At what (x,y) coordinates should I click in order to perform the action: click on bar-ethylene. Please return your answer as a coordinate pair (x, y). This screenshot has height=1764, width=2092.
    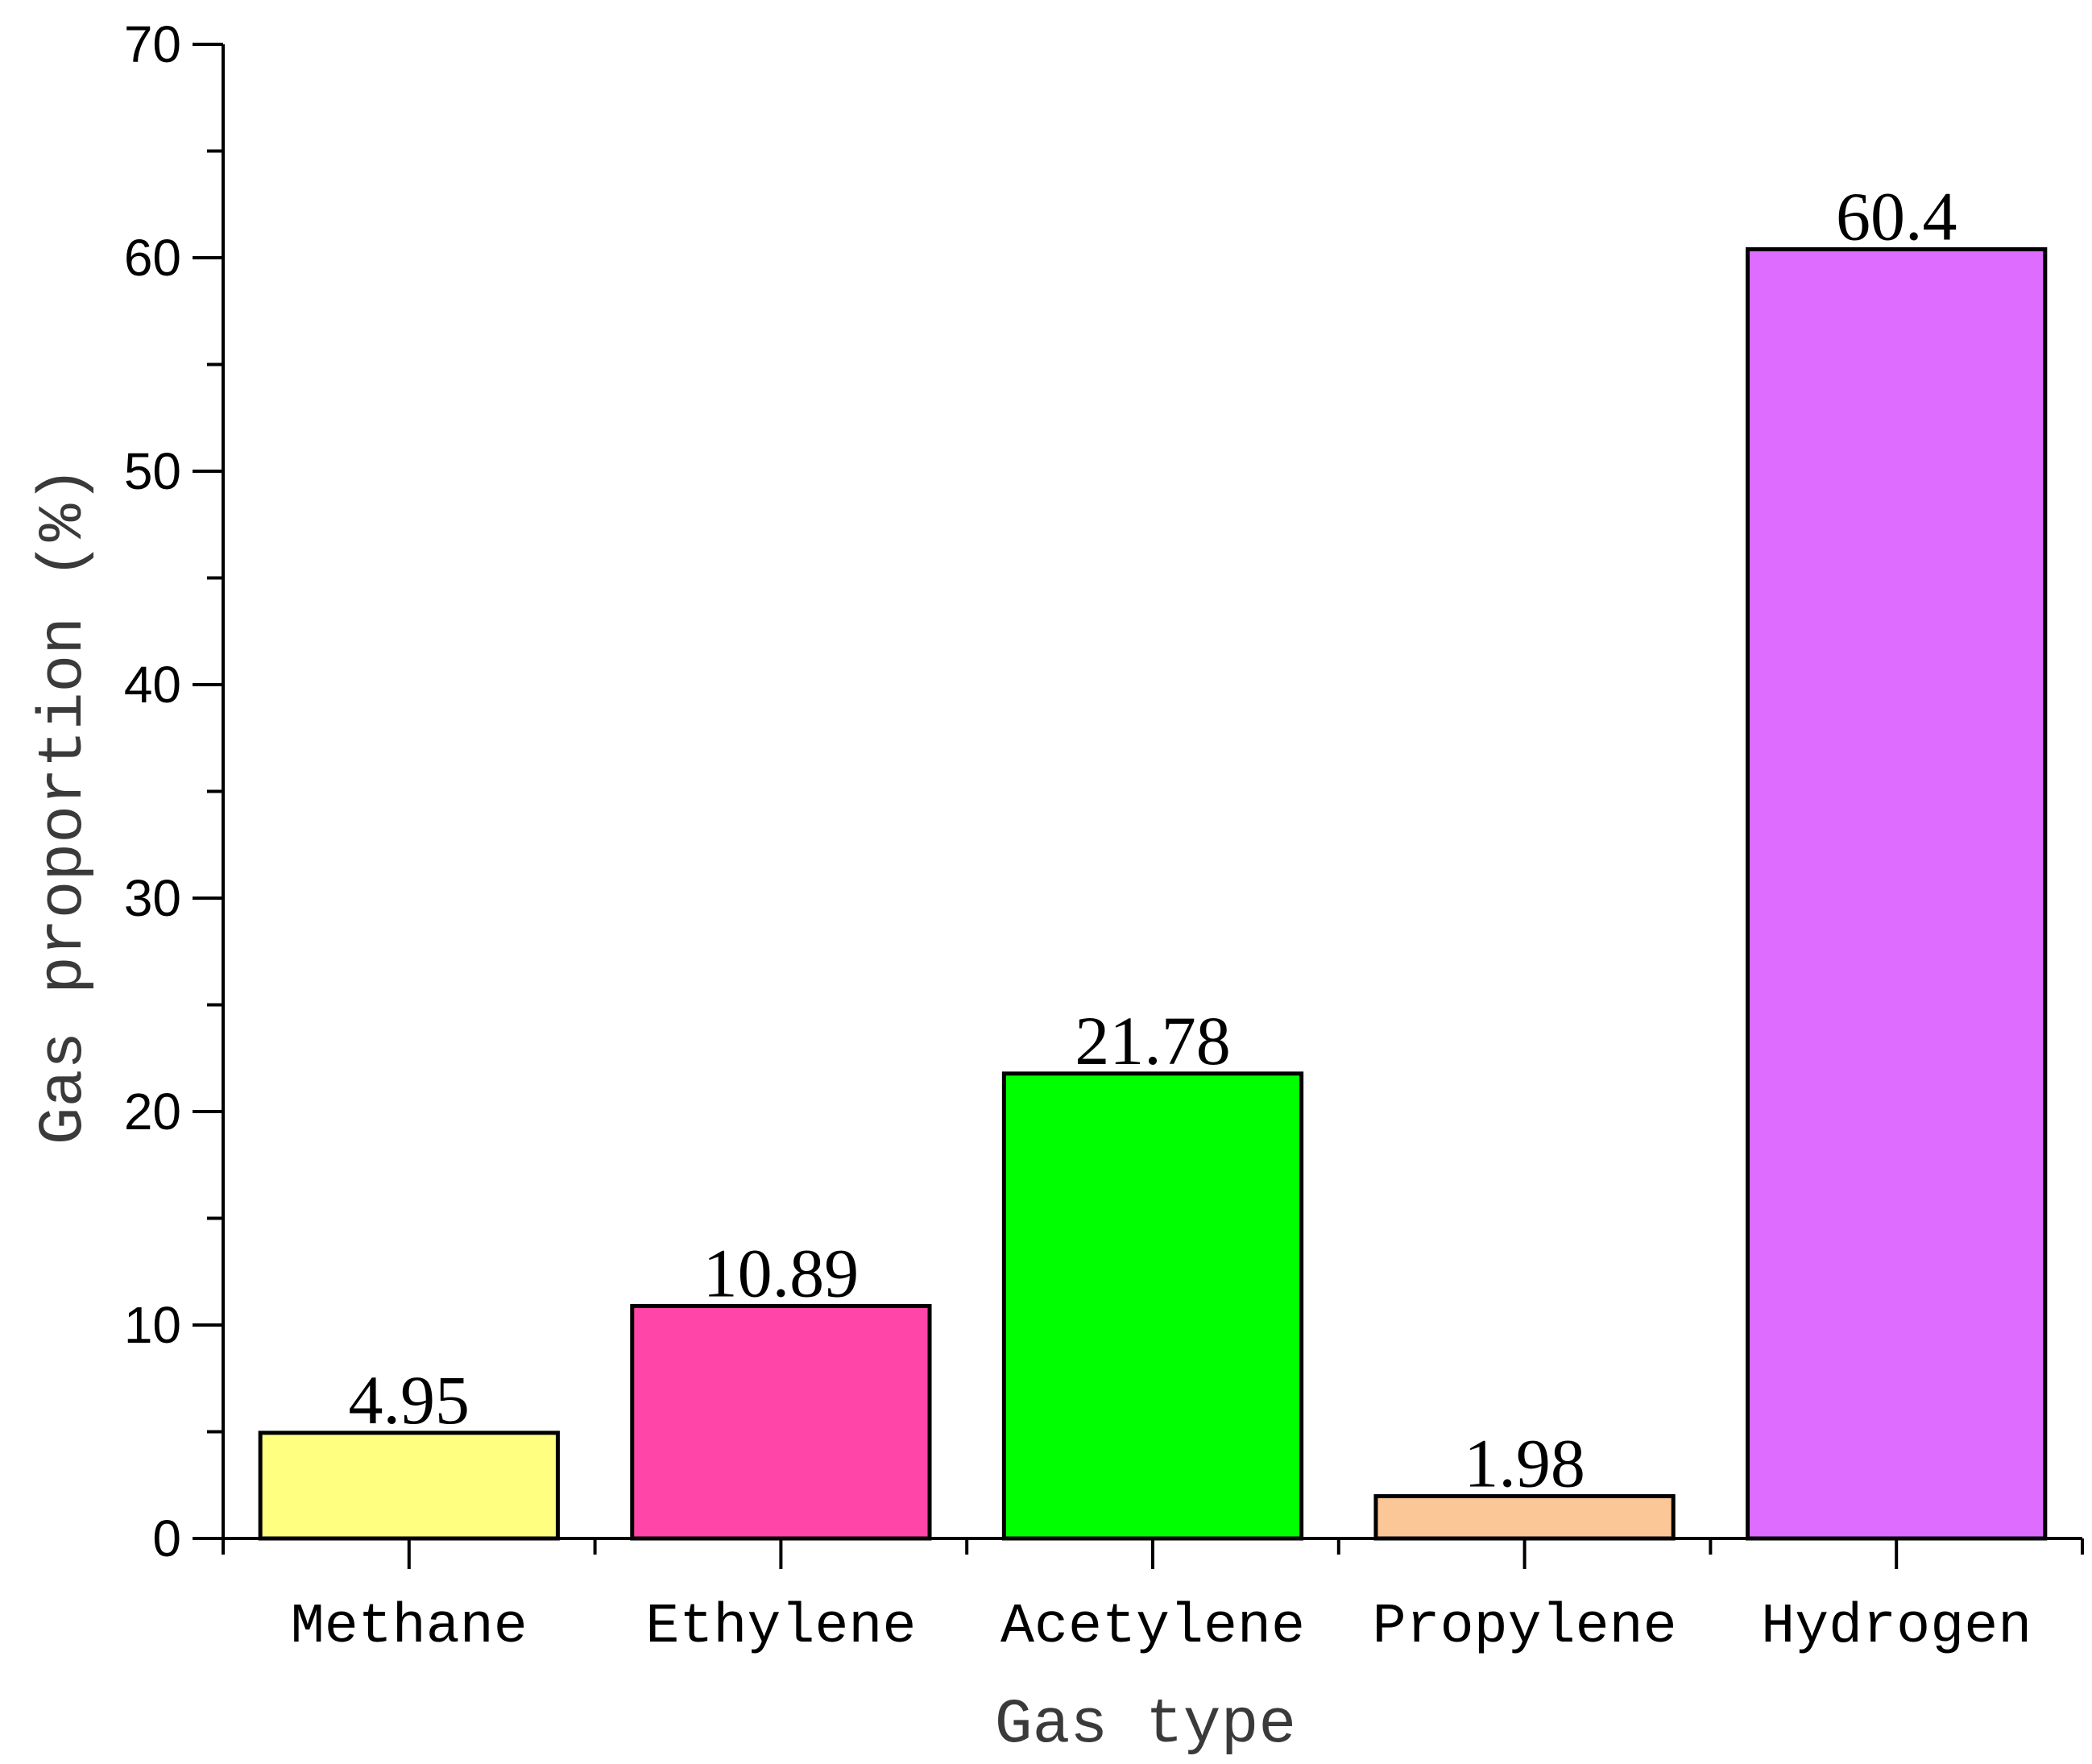
    Looking at the image, I should click on (781, 1422).